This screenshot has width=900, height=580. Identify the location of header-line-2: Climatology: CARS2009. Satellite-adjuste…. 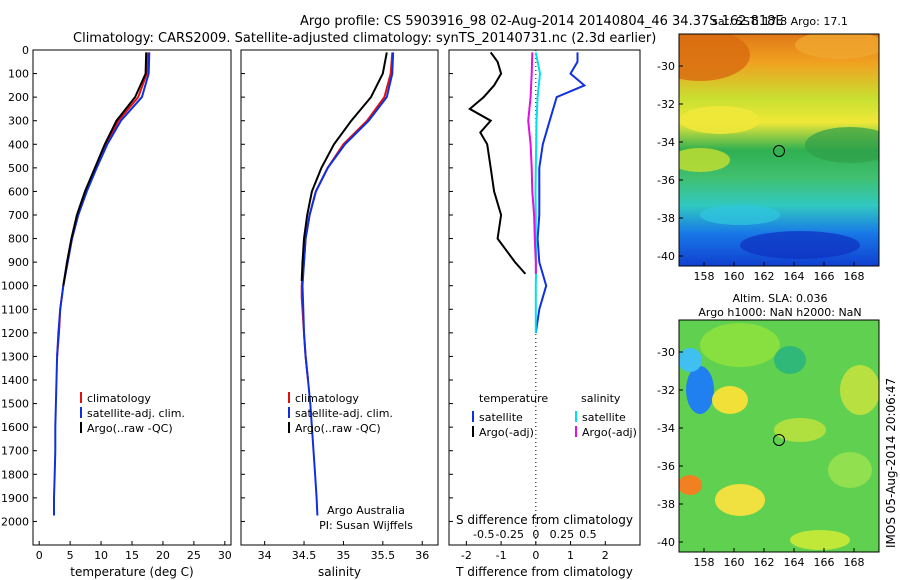
(364, 38).